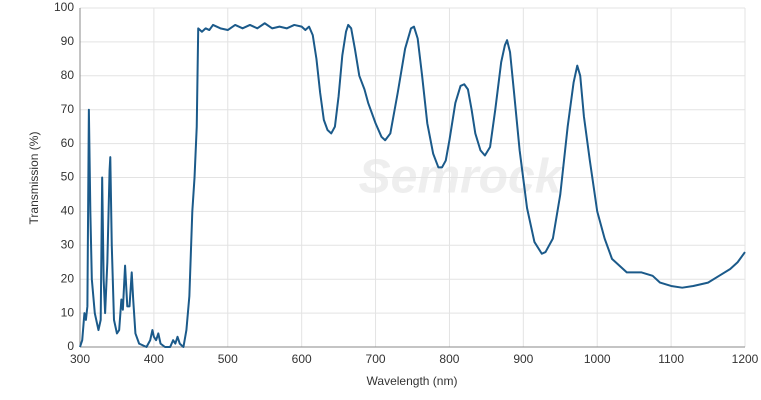  What do you see at coordinates (64, 7) in the screenshot?
I see `y-tick-label: 100` at bounding box center [64, 7].